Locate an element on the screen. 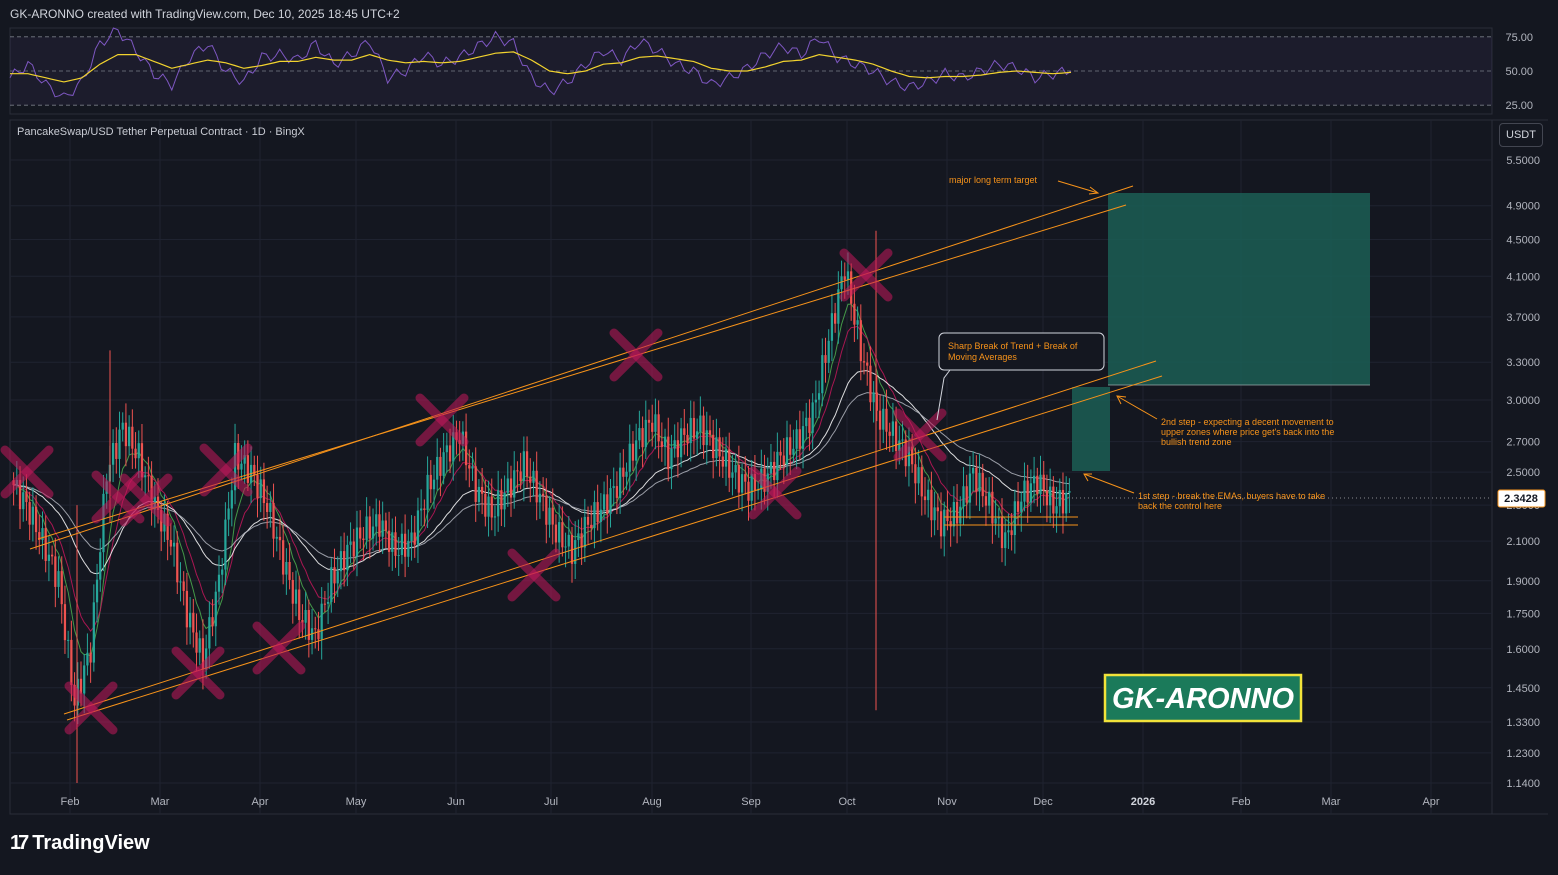 The height and width of the screenshot is (875, 1558). price-tick-label: 1.1400 is located at coordinates (1523, 784).